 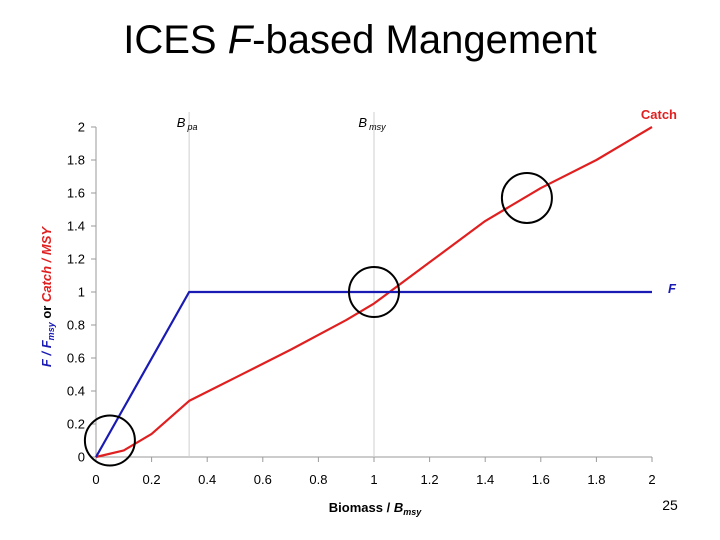 I want to click on x-tick-label: 0, so click(x=95, y=479).